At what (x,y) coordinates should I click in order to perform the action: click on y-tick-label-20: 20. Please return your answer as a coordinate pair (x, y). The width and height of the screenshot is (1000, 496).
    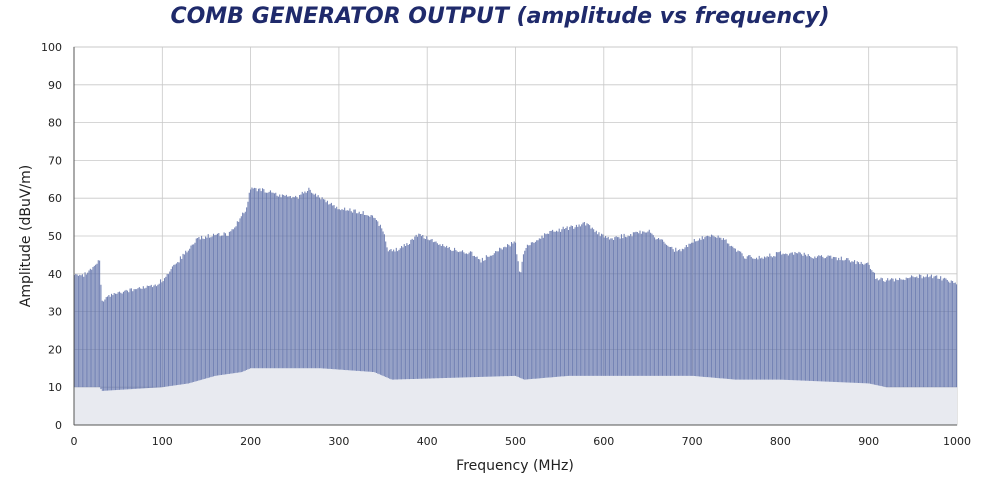
    Looking at the image, I should click on (55, 349).